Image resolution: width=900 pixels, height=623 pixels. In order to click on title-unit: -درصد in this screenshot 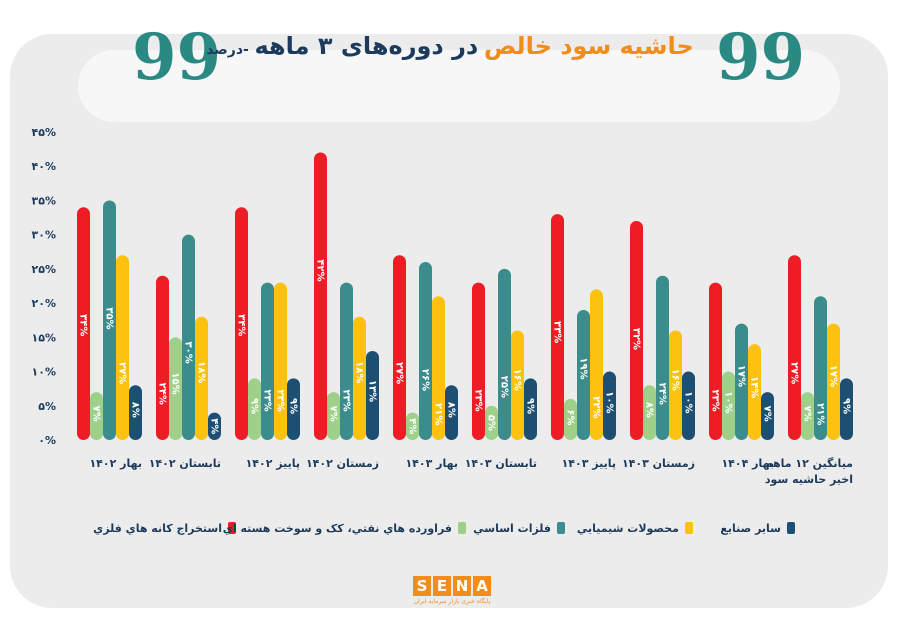, I will do `click(227, 50)`.